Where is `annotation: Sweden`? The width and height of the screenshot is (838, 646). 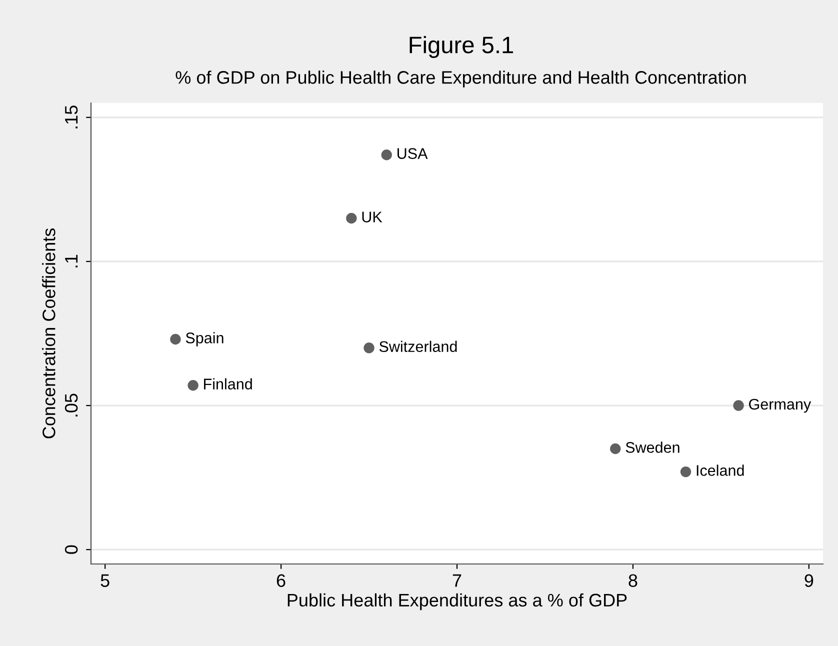
annotation: Sweden is located at coordinates (653, 447).